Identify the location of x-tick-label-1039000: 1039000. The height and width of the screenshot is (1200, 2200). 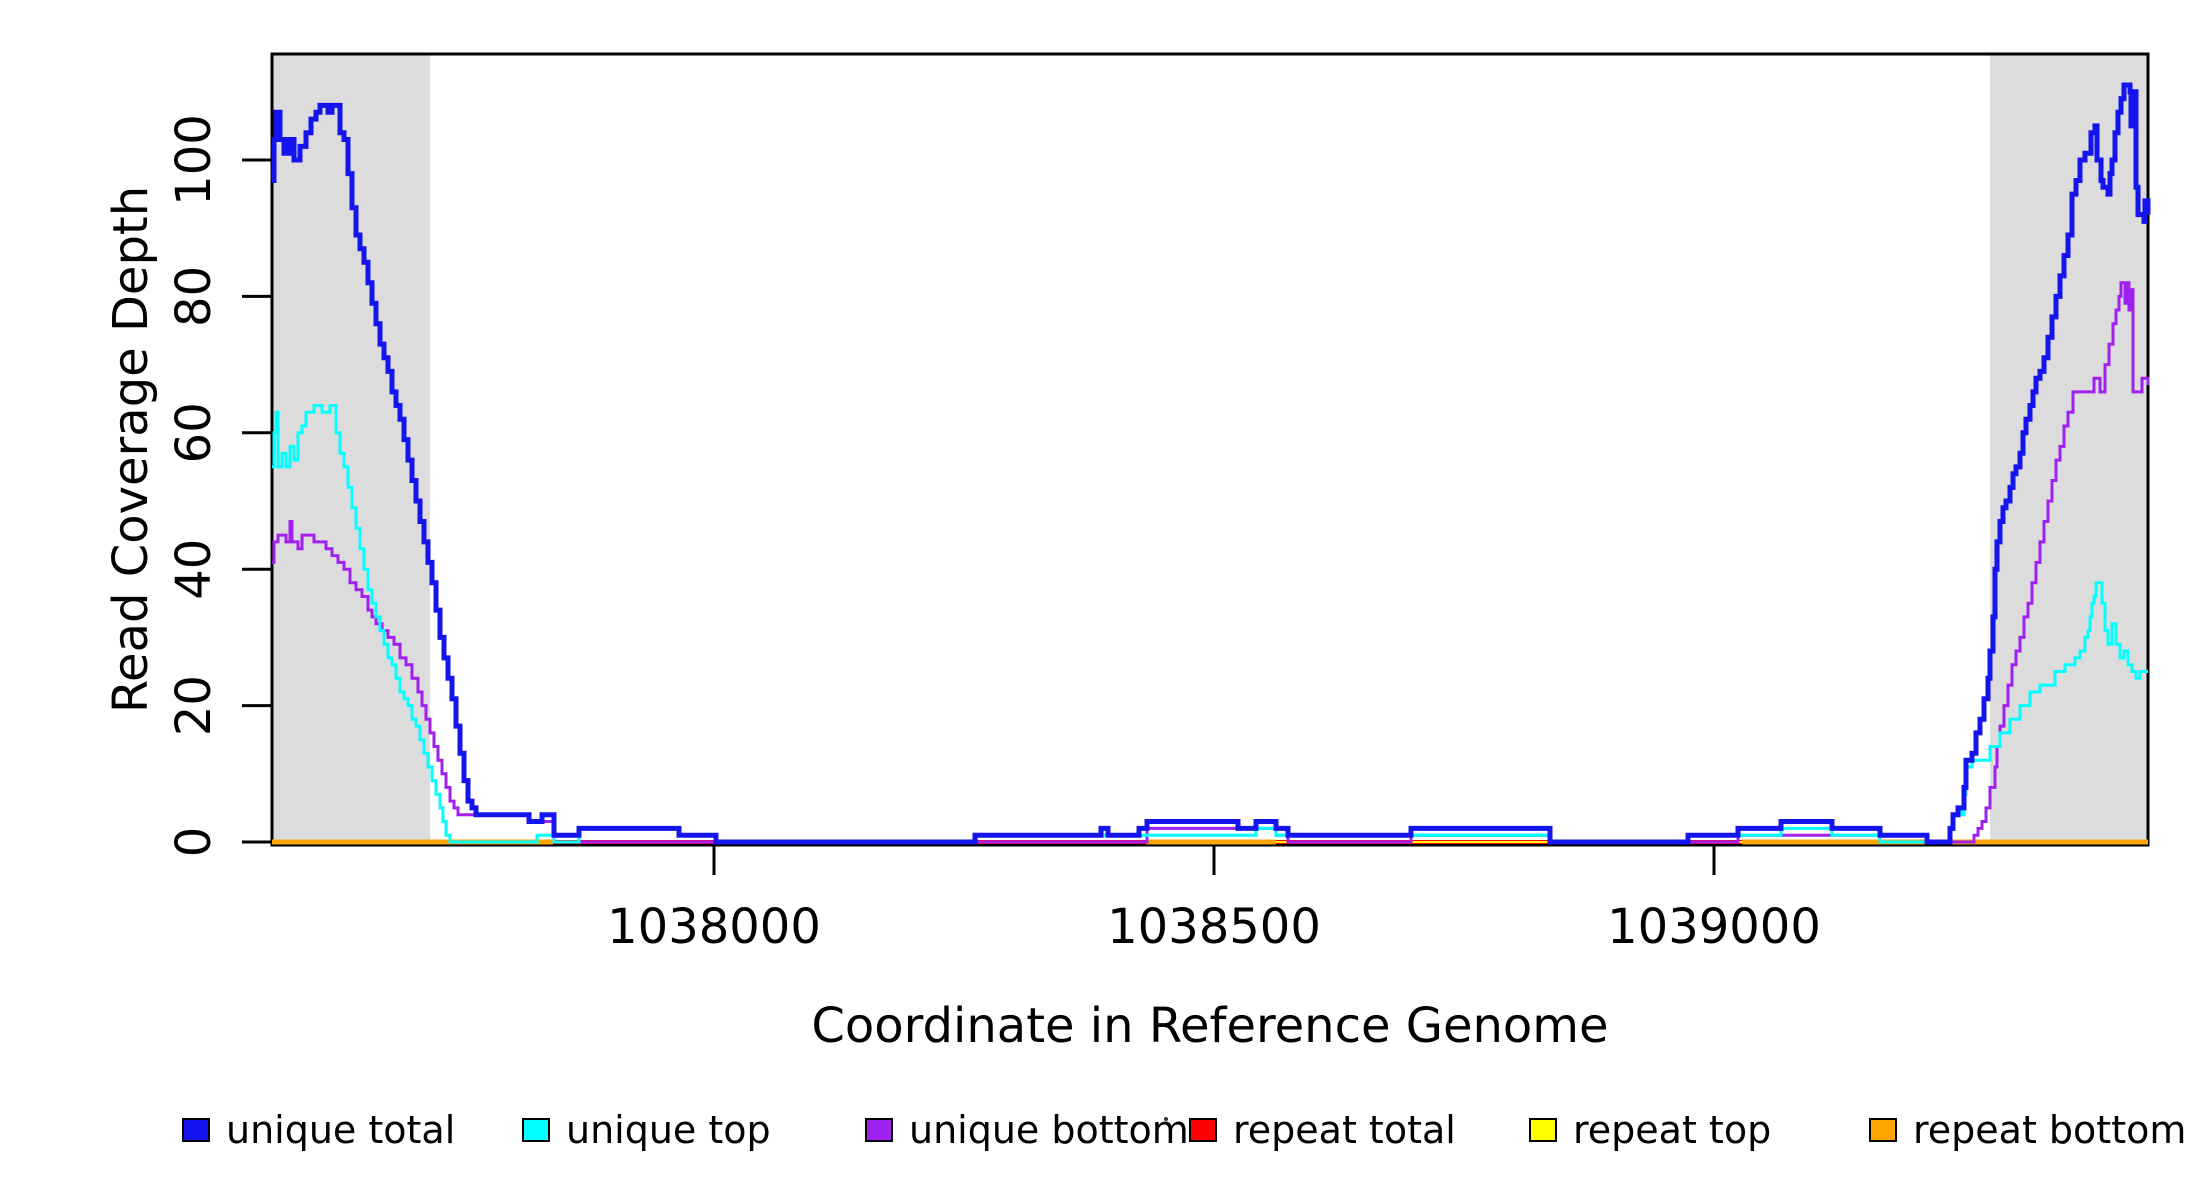
(1714, 927).